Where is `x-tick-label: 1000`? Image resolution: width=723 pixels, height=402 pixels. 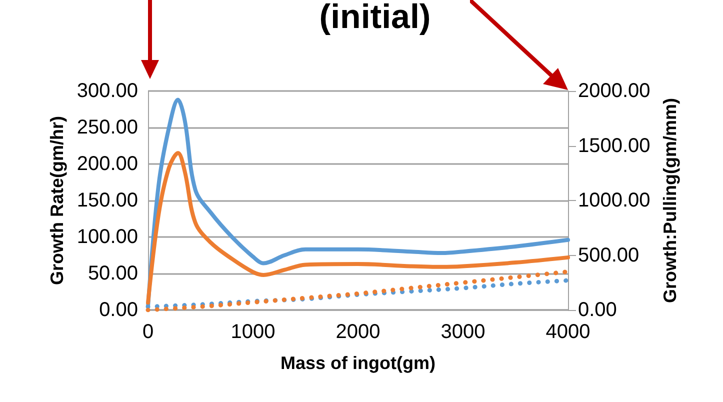
x-tick-label: 1000 is located at coordinates (253, 332).